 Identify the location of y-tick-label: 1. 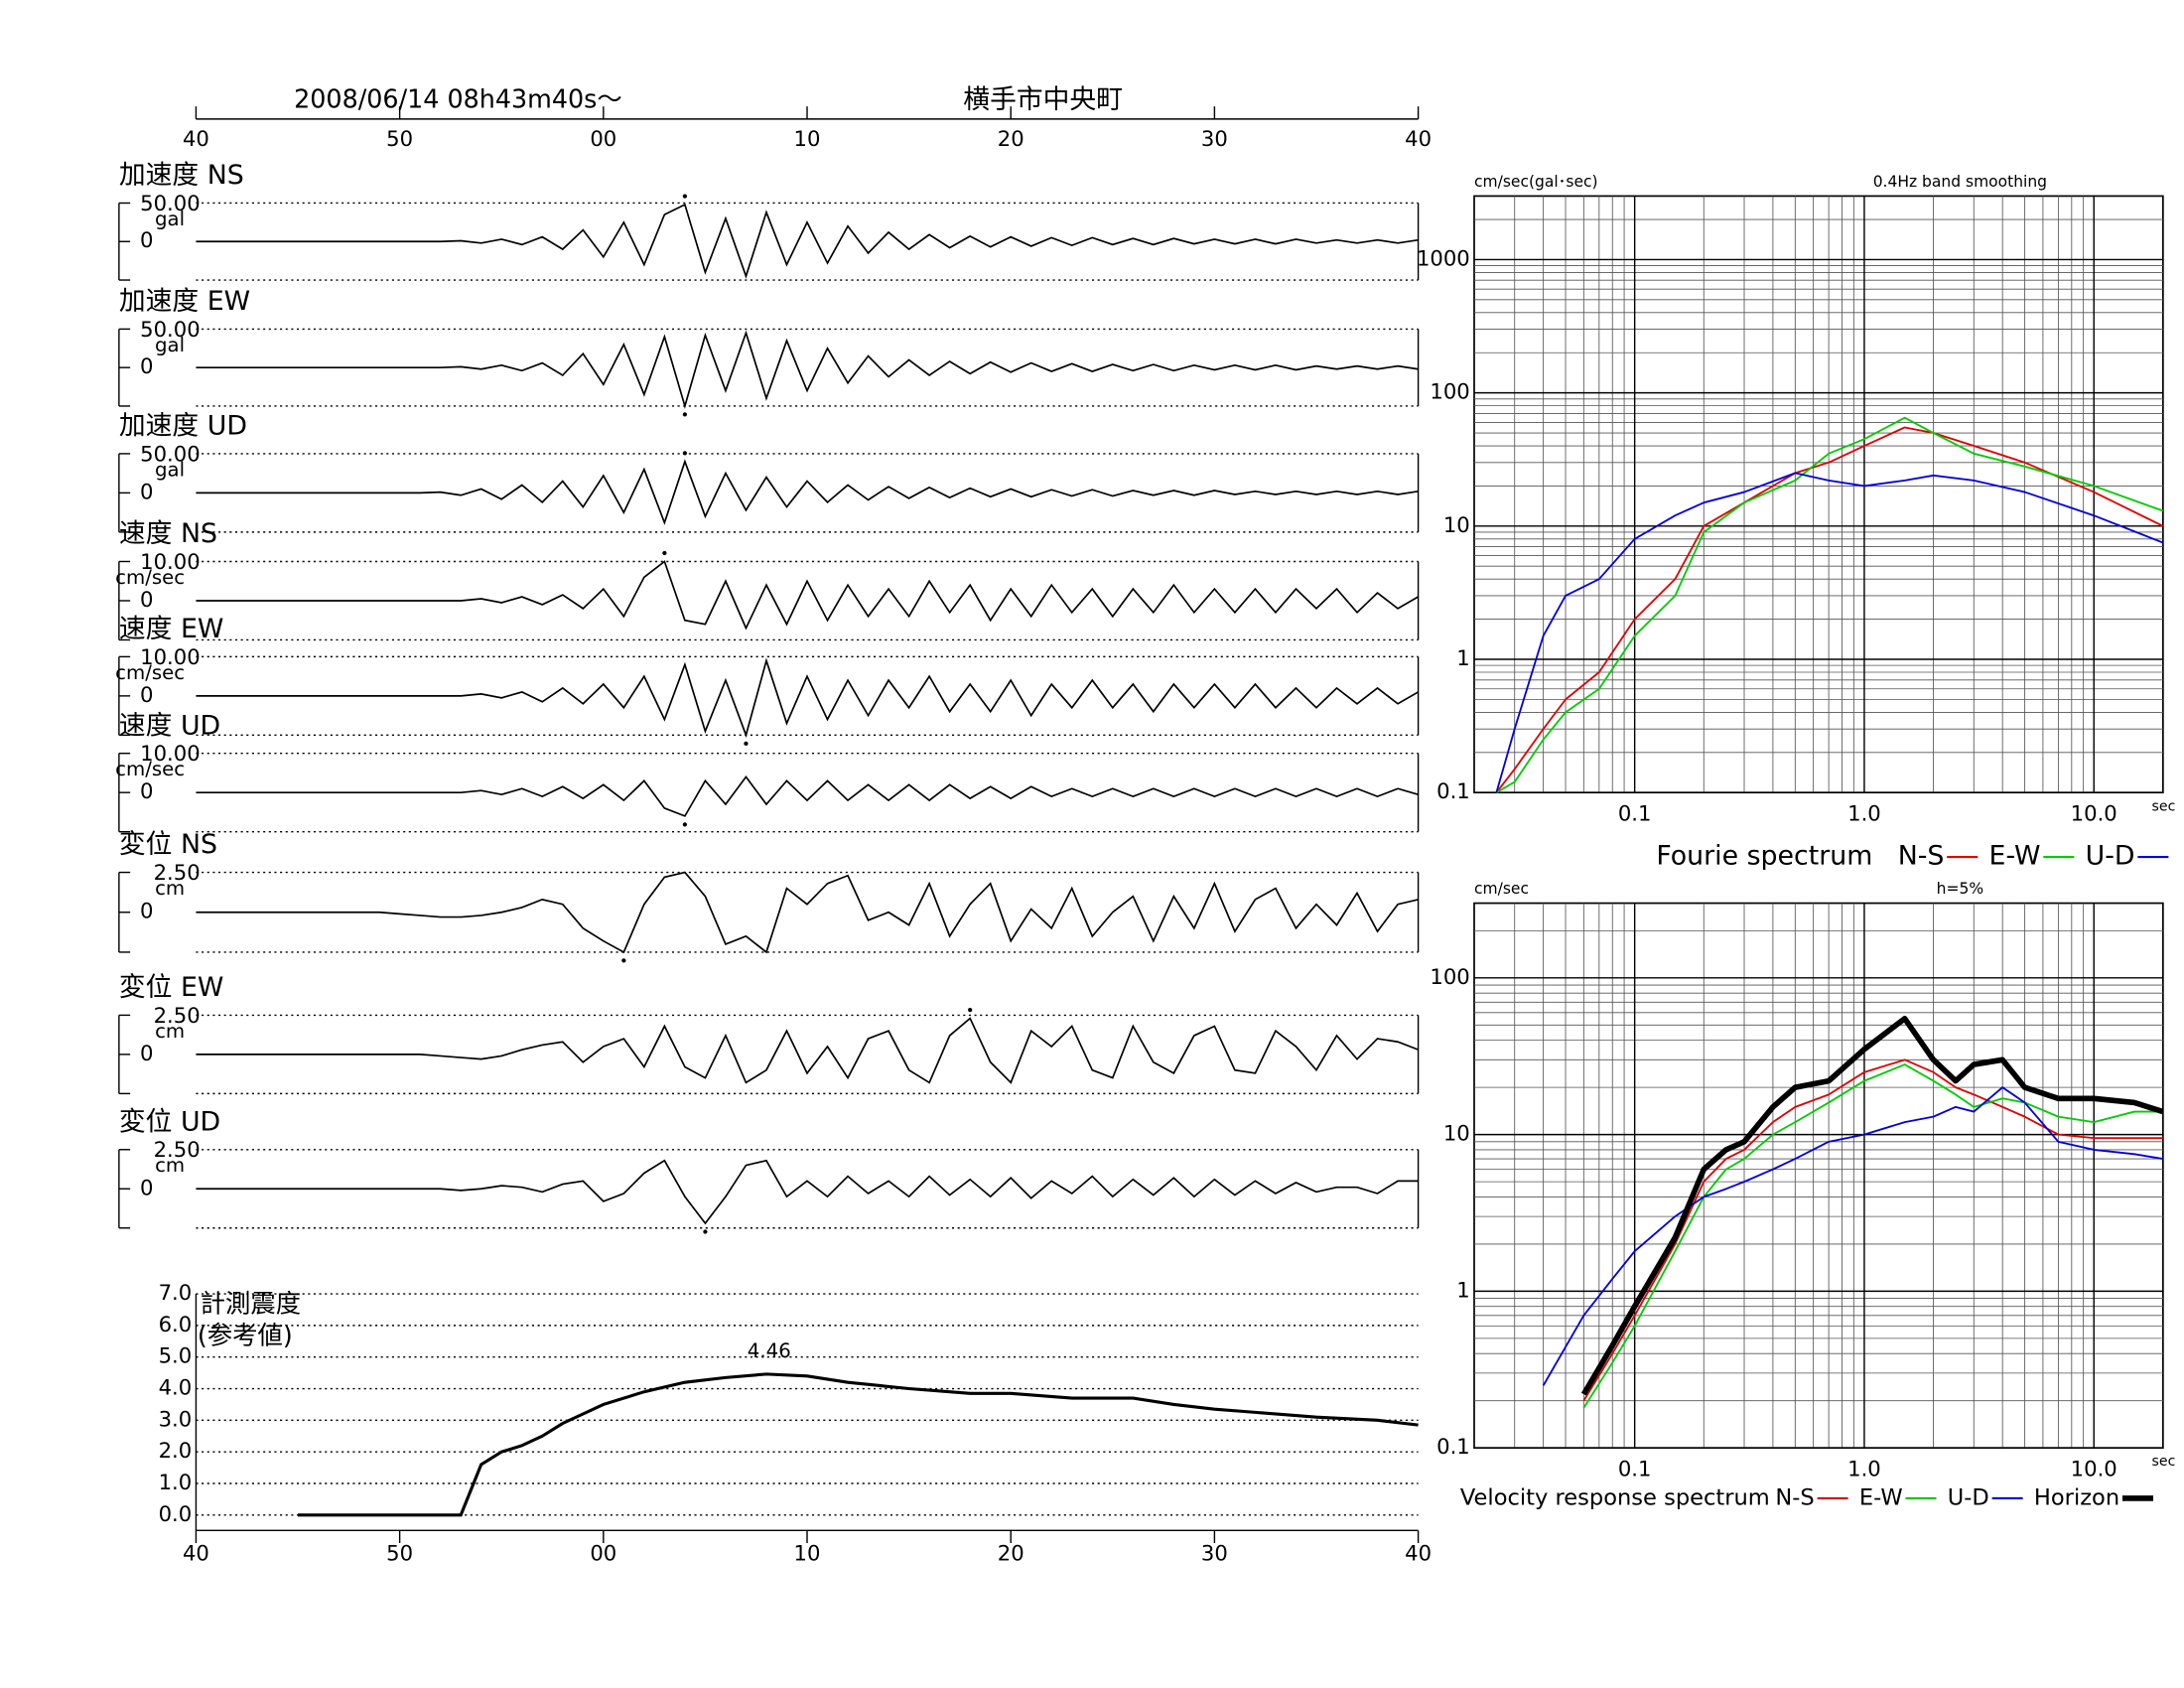
(1462, 1289).